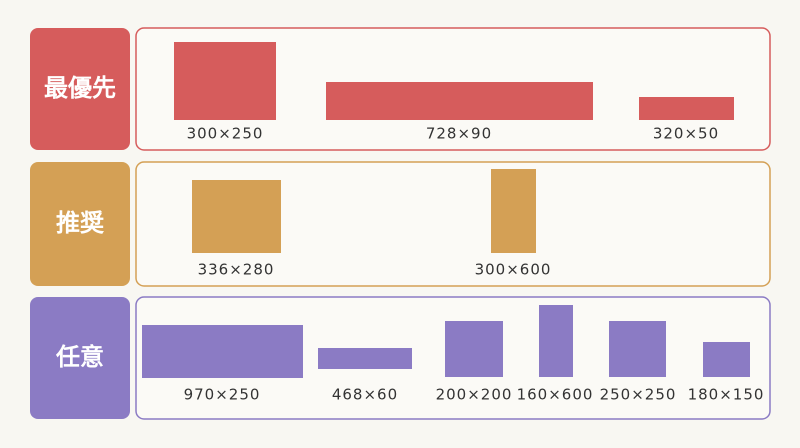  What do you see at coordinates (474, 395) in the screenshot?
I see `size-label: 200×200` at bounding box center [474, 395].